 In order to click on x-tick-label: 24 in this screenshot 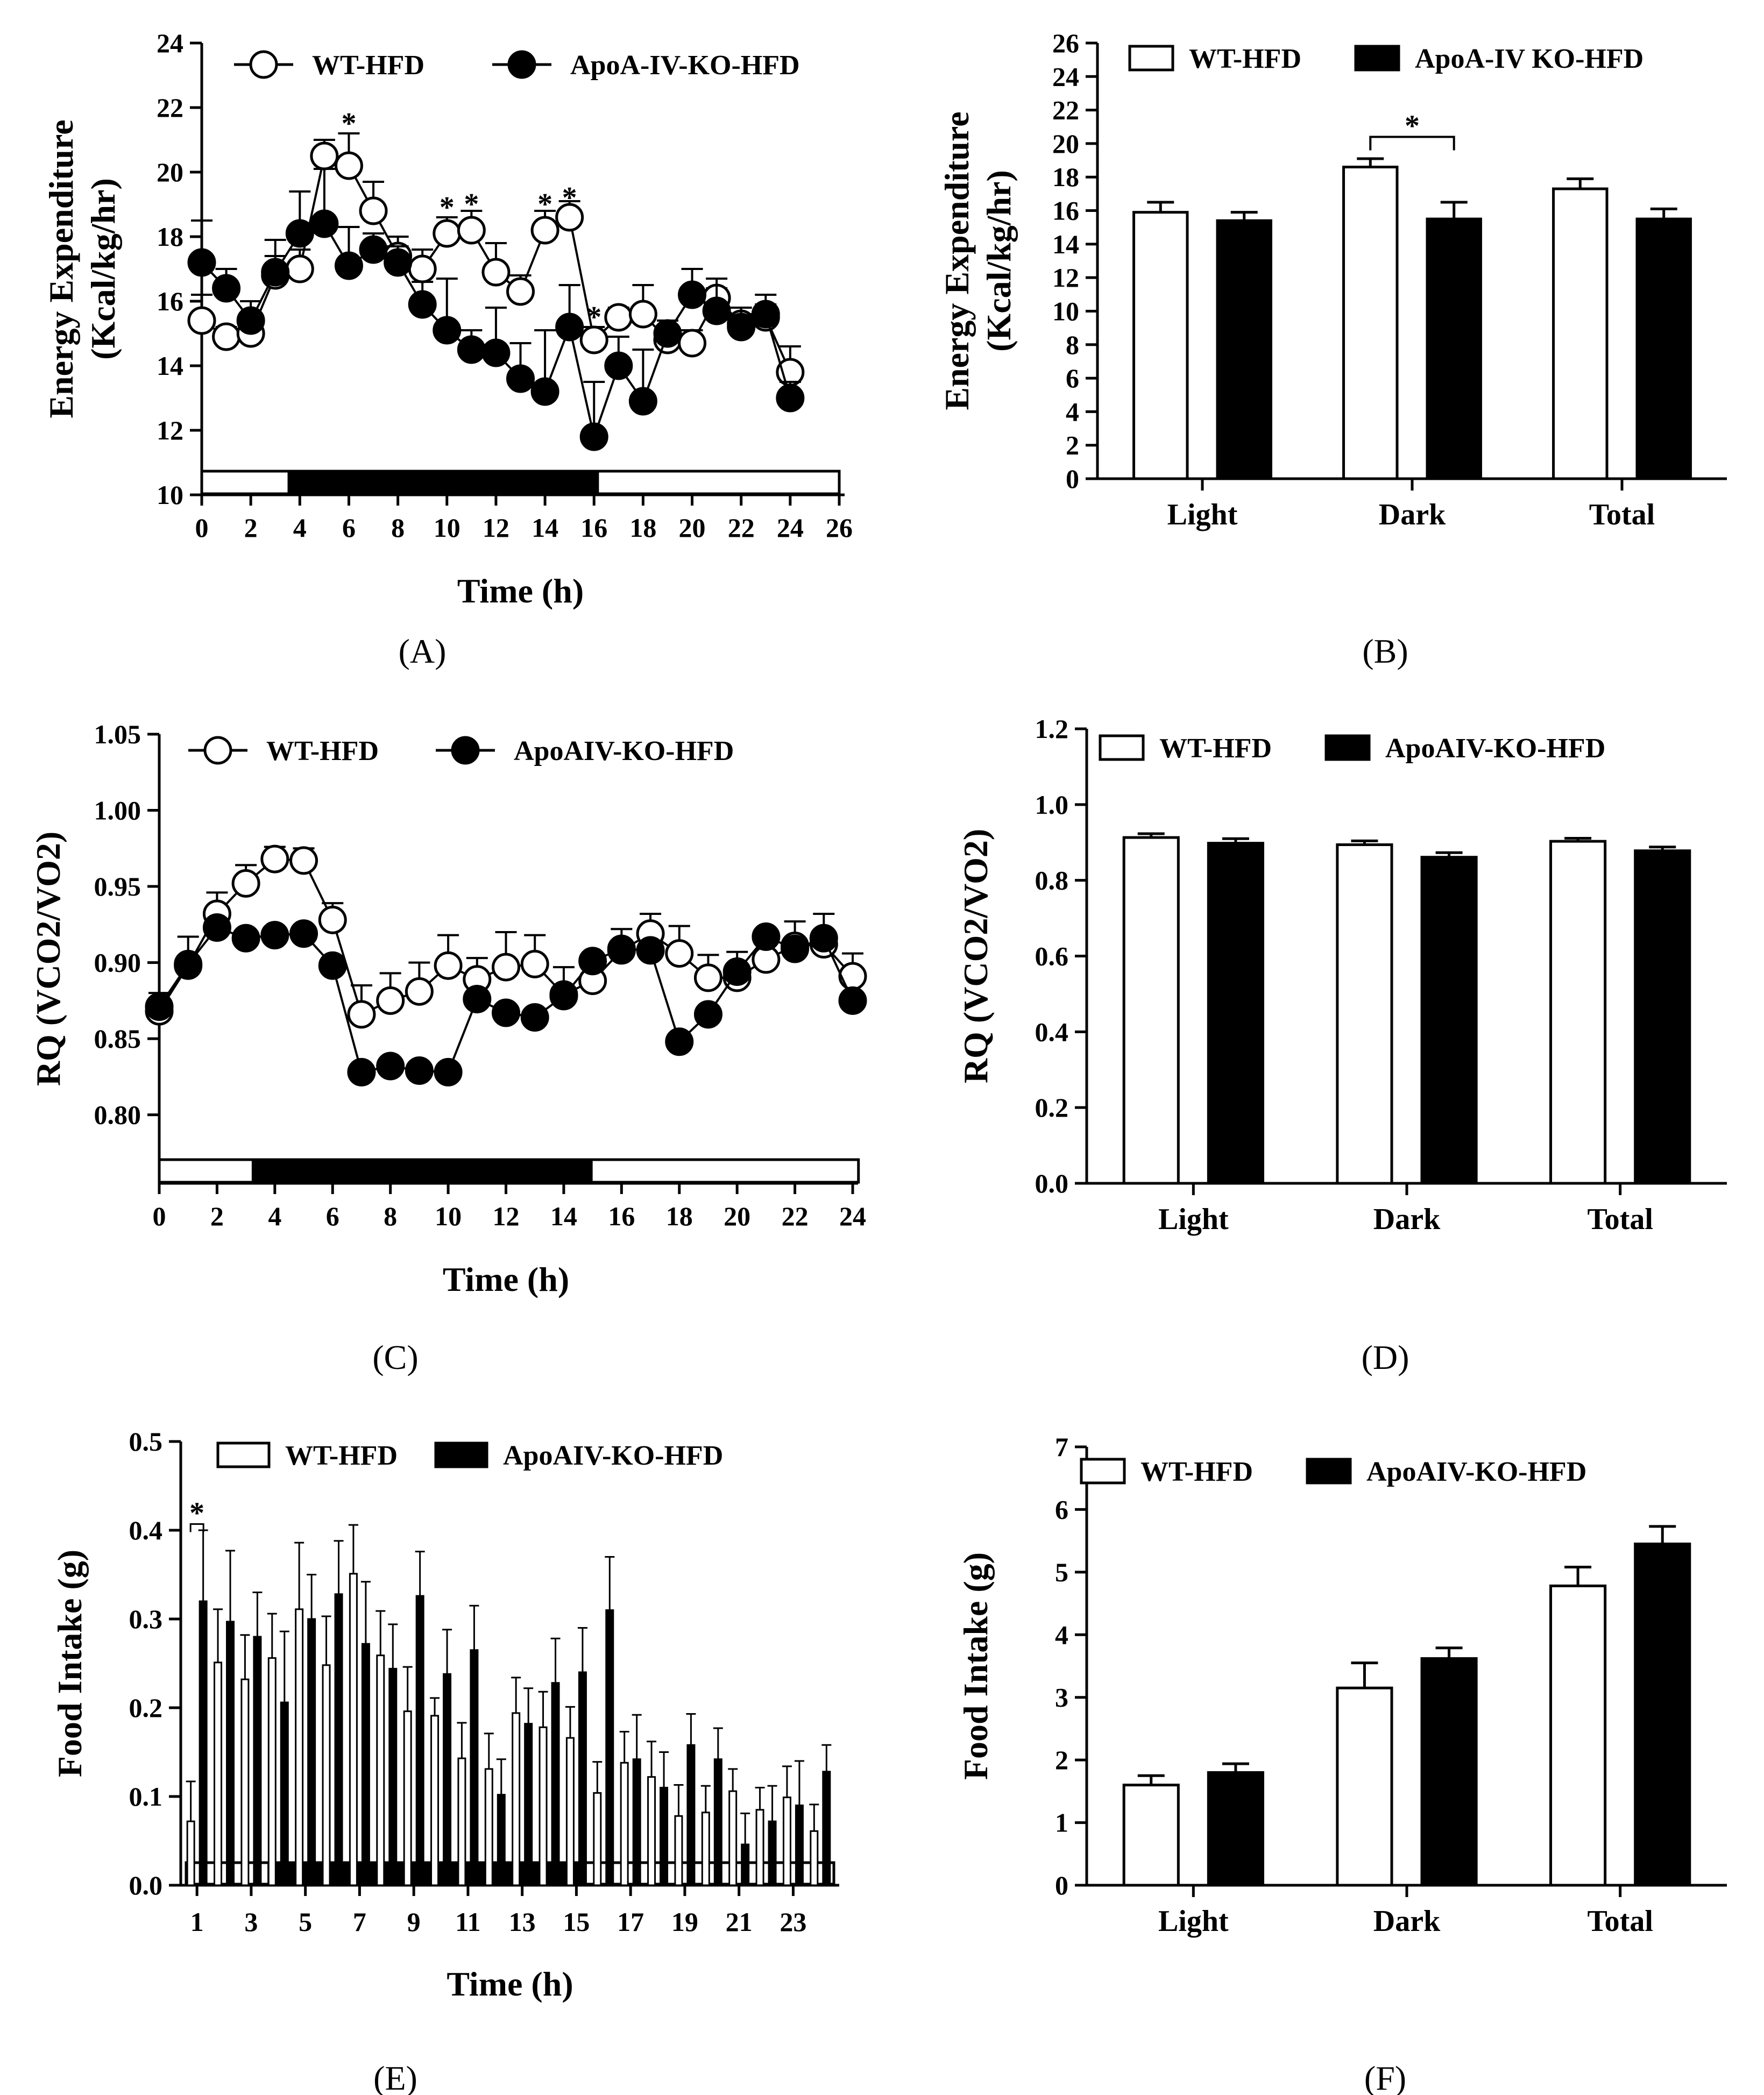, I will do `click(790, 528)`.